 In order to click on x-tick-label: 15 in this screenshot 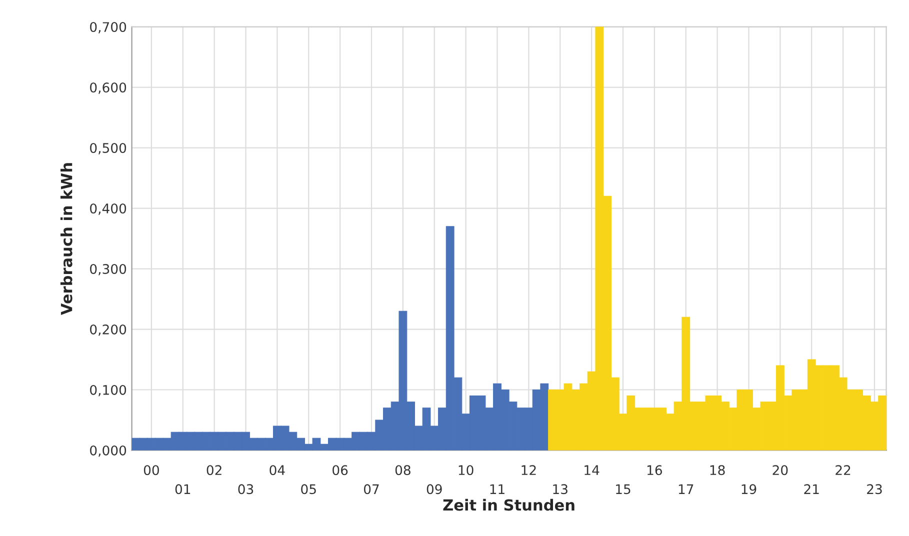, I will do `click(623, 489)`.